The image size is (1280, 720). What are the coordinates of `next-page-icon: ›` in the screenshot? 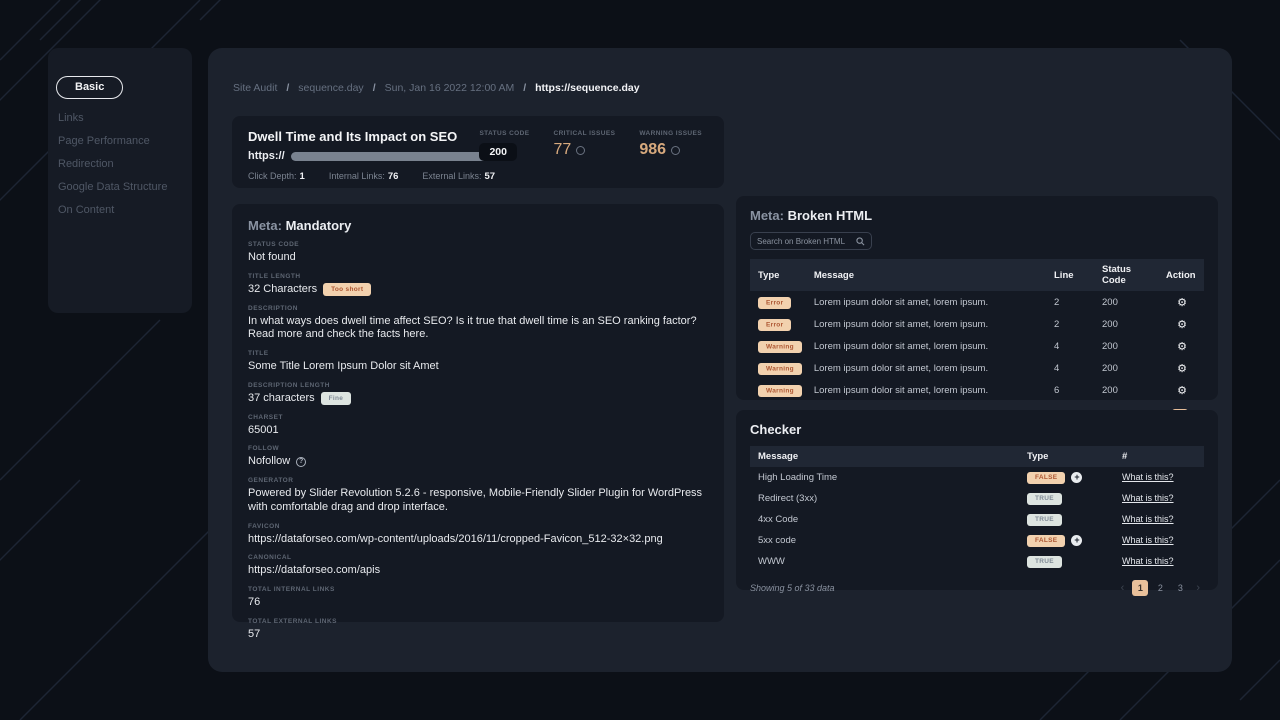 It's located at (1198, 588).